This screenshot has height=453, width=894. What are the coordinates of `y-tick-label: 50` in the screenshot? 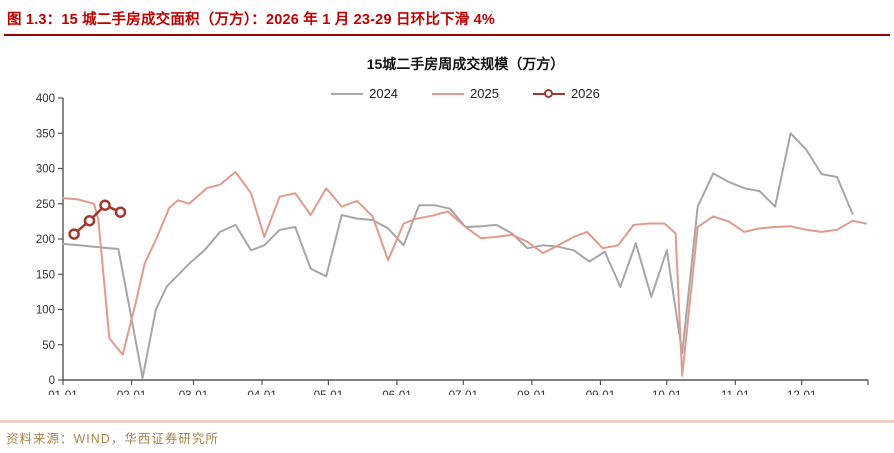 It's located at (48, 346).